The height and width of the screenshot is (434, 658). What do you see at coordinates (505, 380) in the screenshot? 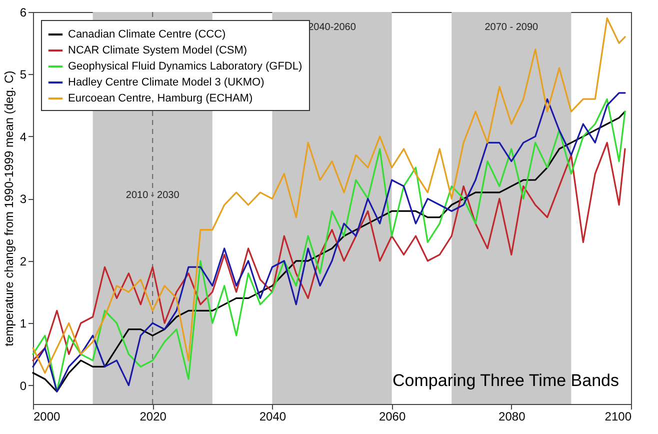
I see `annotation: Comparing Three Time Bands` at bounding box center [505, 380].